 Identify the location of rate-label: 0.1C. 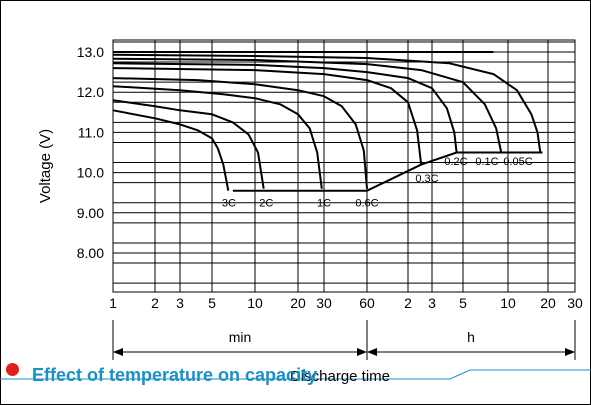
(486, 162).